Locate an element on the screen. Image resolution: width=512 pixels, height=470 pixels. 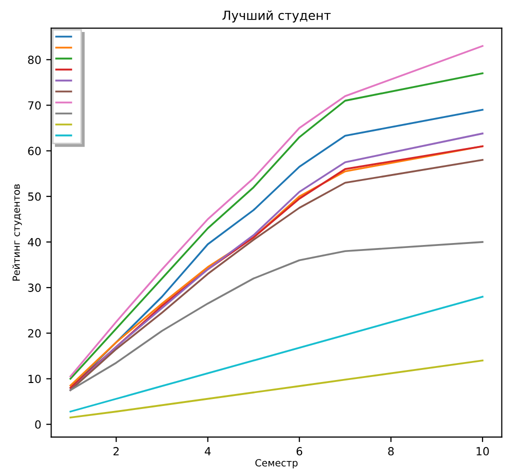
y-tick-label: 50 is located at coordinates (34, 196).